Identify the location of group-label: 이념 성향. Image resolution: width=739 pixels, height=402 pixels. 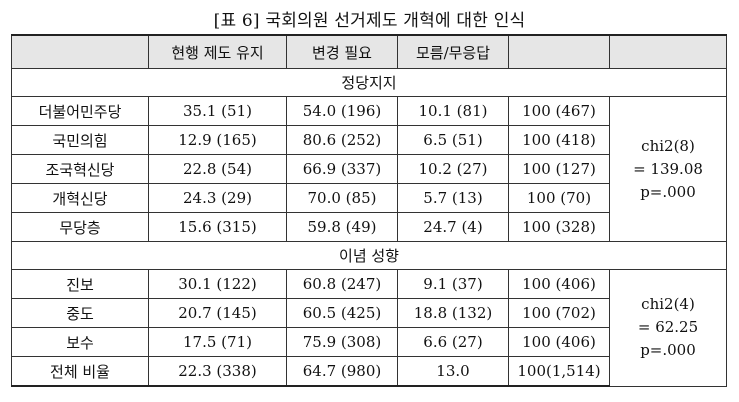
(369, 255).